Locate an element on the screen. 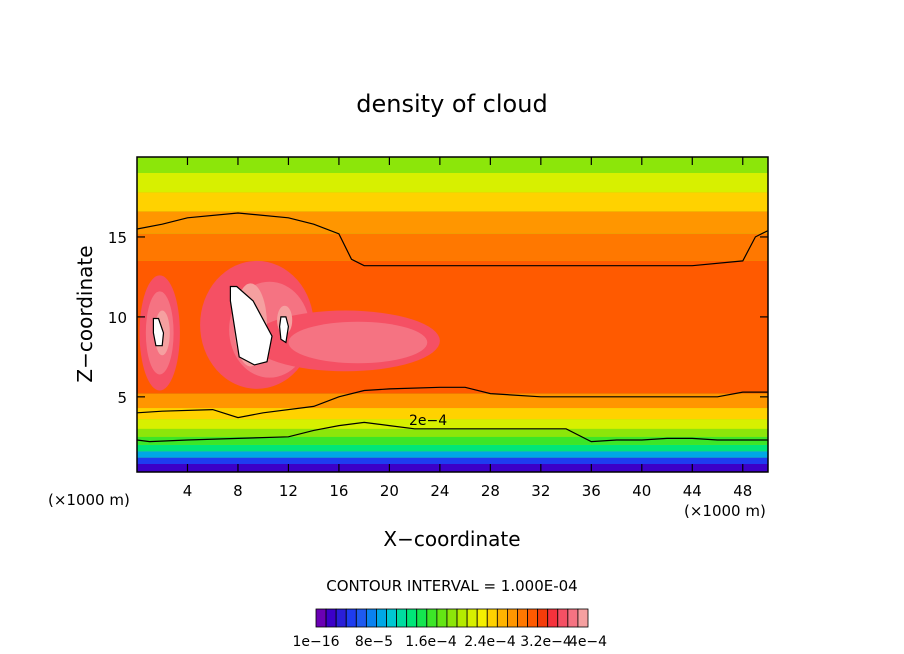  x-tick-label: 32 is located at coordinates (540, 491).